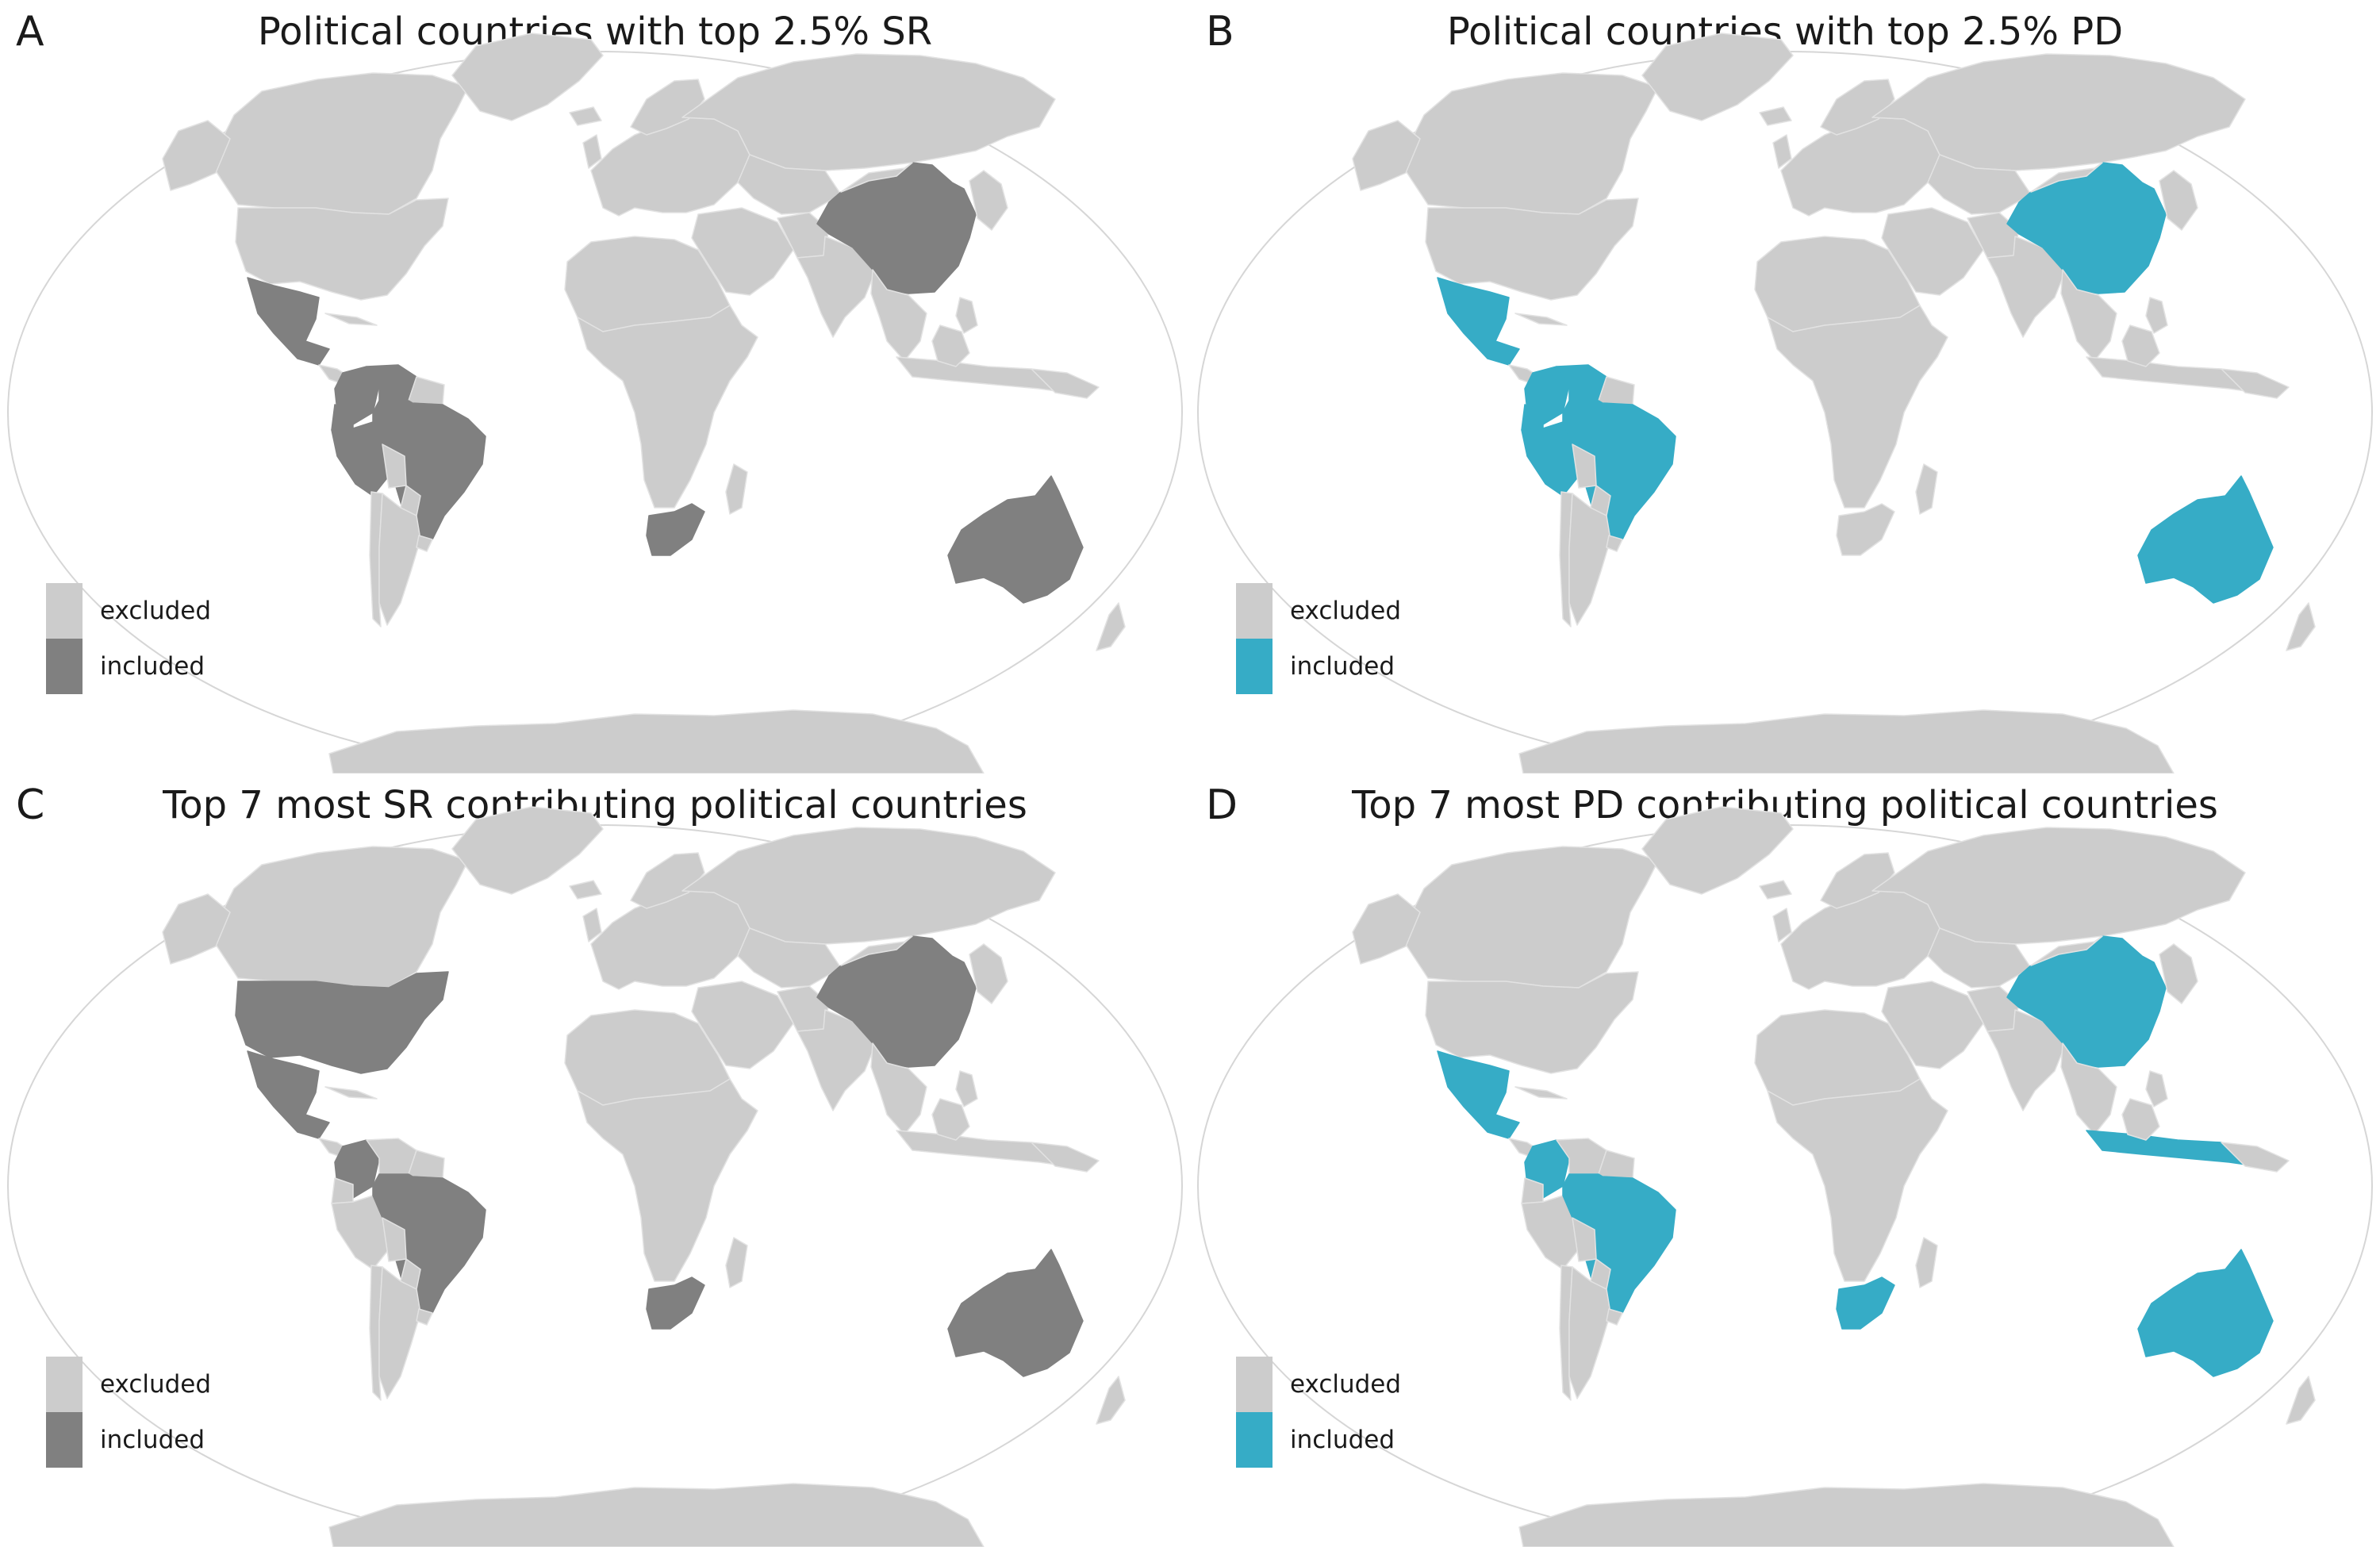 The height and width of the screenshot is (1547, 2380). Describe the element at coordinates (30, 805) in the screenshot. I see `panel-letter: C` at that location.